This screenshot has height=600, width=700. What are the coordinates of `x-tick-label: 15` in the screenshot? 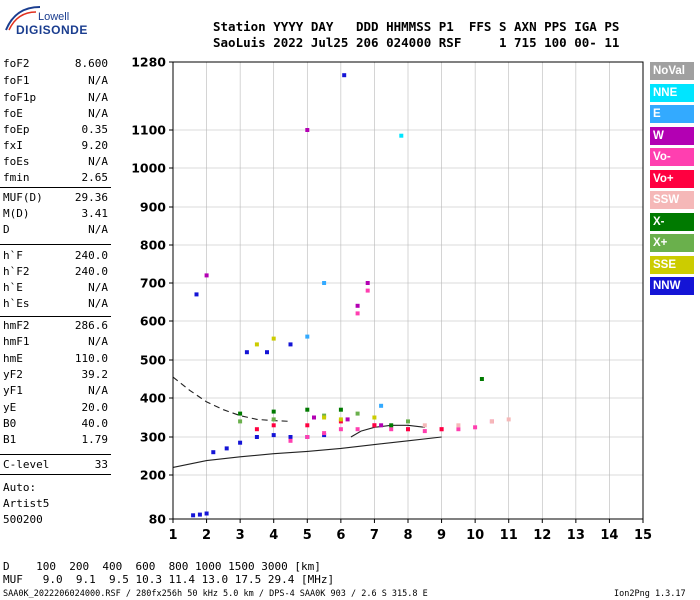 It's located at (643, 535).